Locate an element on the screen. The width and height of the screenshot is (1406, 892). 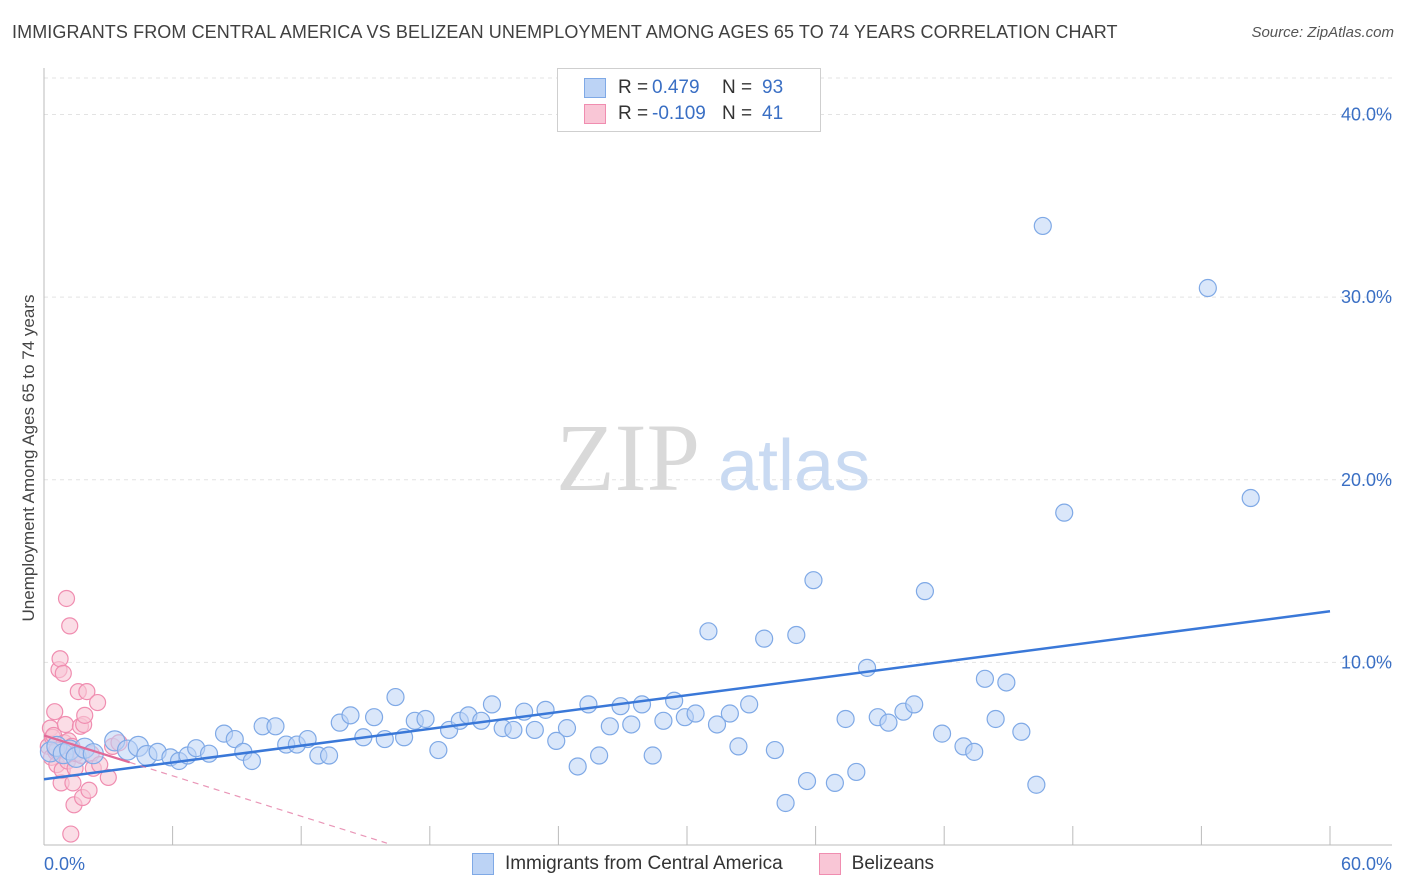
belizeans-points is located at coordinates (83, 716).